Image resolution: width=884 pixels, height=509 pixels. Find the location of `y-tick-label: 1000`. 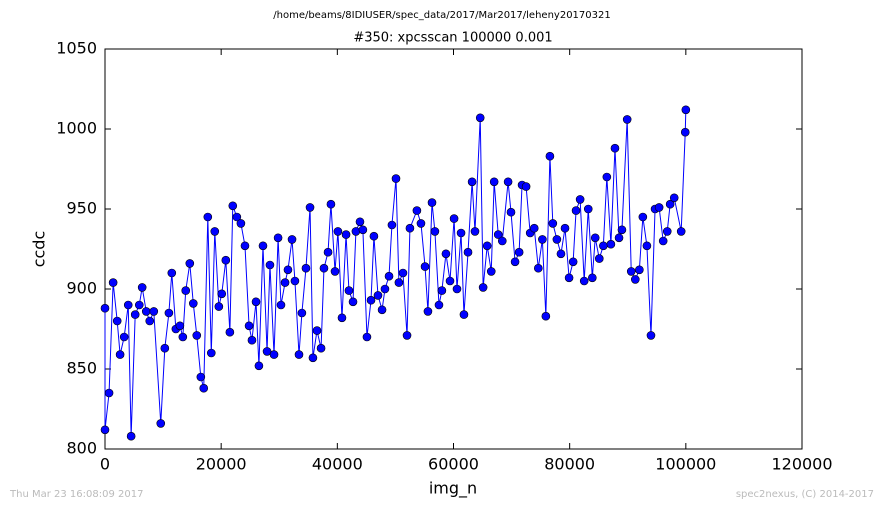

y-tick-label: 1000 is located at coordinates (76, 128).